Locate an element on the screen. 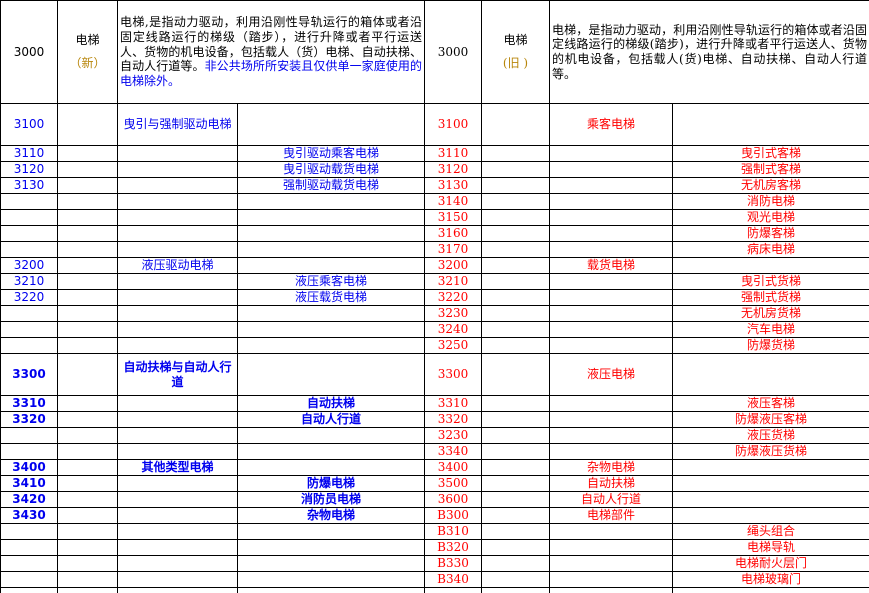  table-row: B320 电梯导轨 is located at coordinates (434, 547).